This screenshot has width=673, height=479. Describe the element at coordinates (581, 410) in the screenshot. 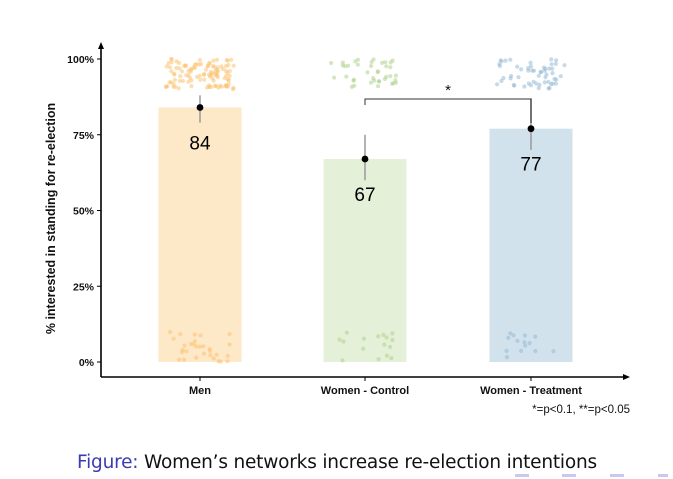

I see `significance-note: *=p<0.1, **=p<0.05` at that location.